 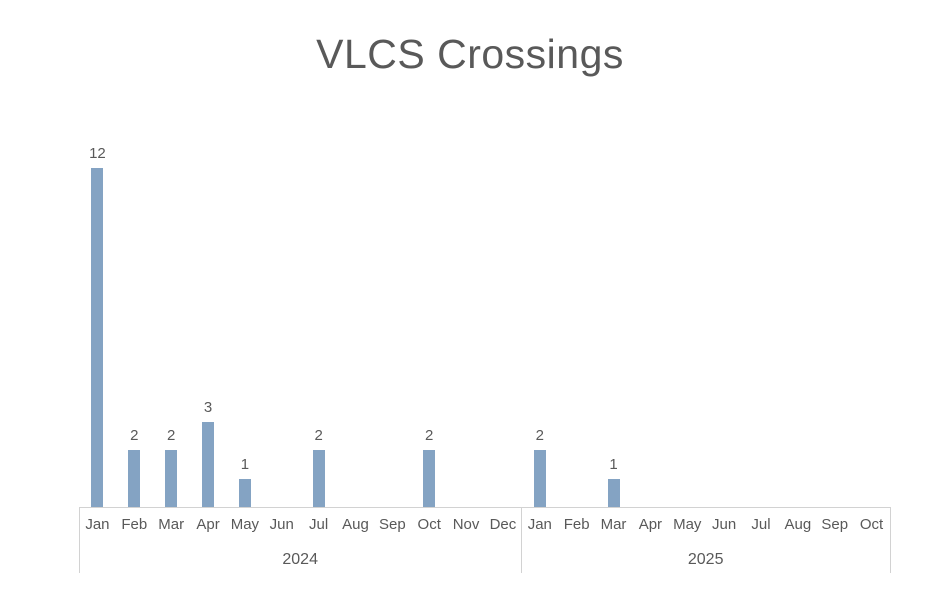 What do you see at coordinates (97, 153) in the screenshot?
I see `data-label-jan-2024: 12` at bounding box center [97, 153].